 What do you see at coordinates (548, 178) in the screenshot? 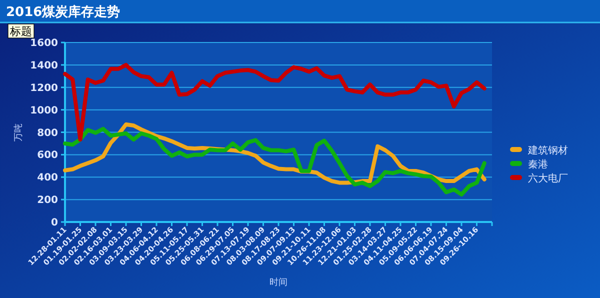
I see `legend-label: 六大电厂` at bounding box center [548, 178].